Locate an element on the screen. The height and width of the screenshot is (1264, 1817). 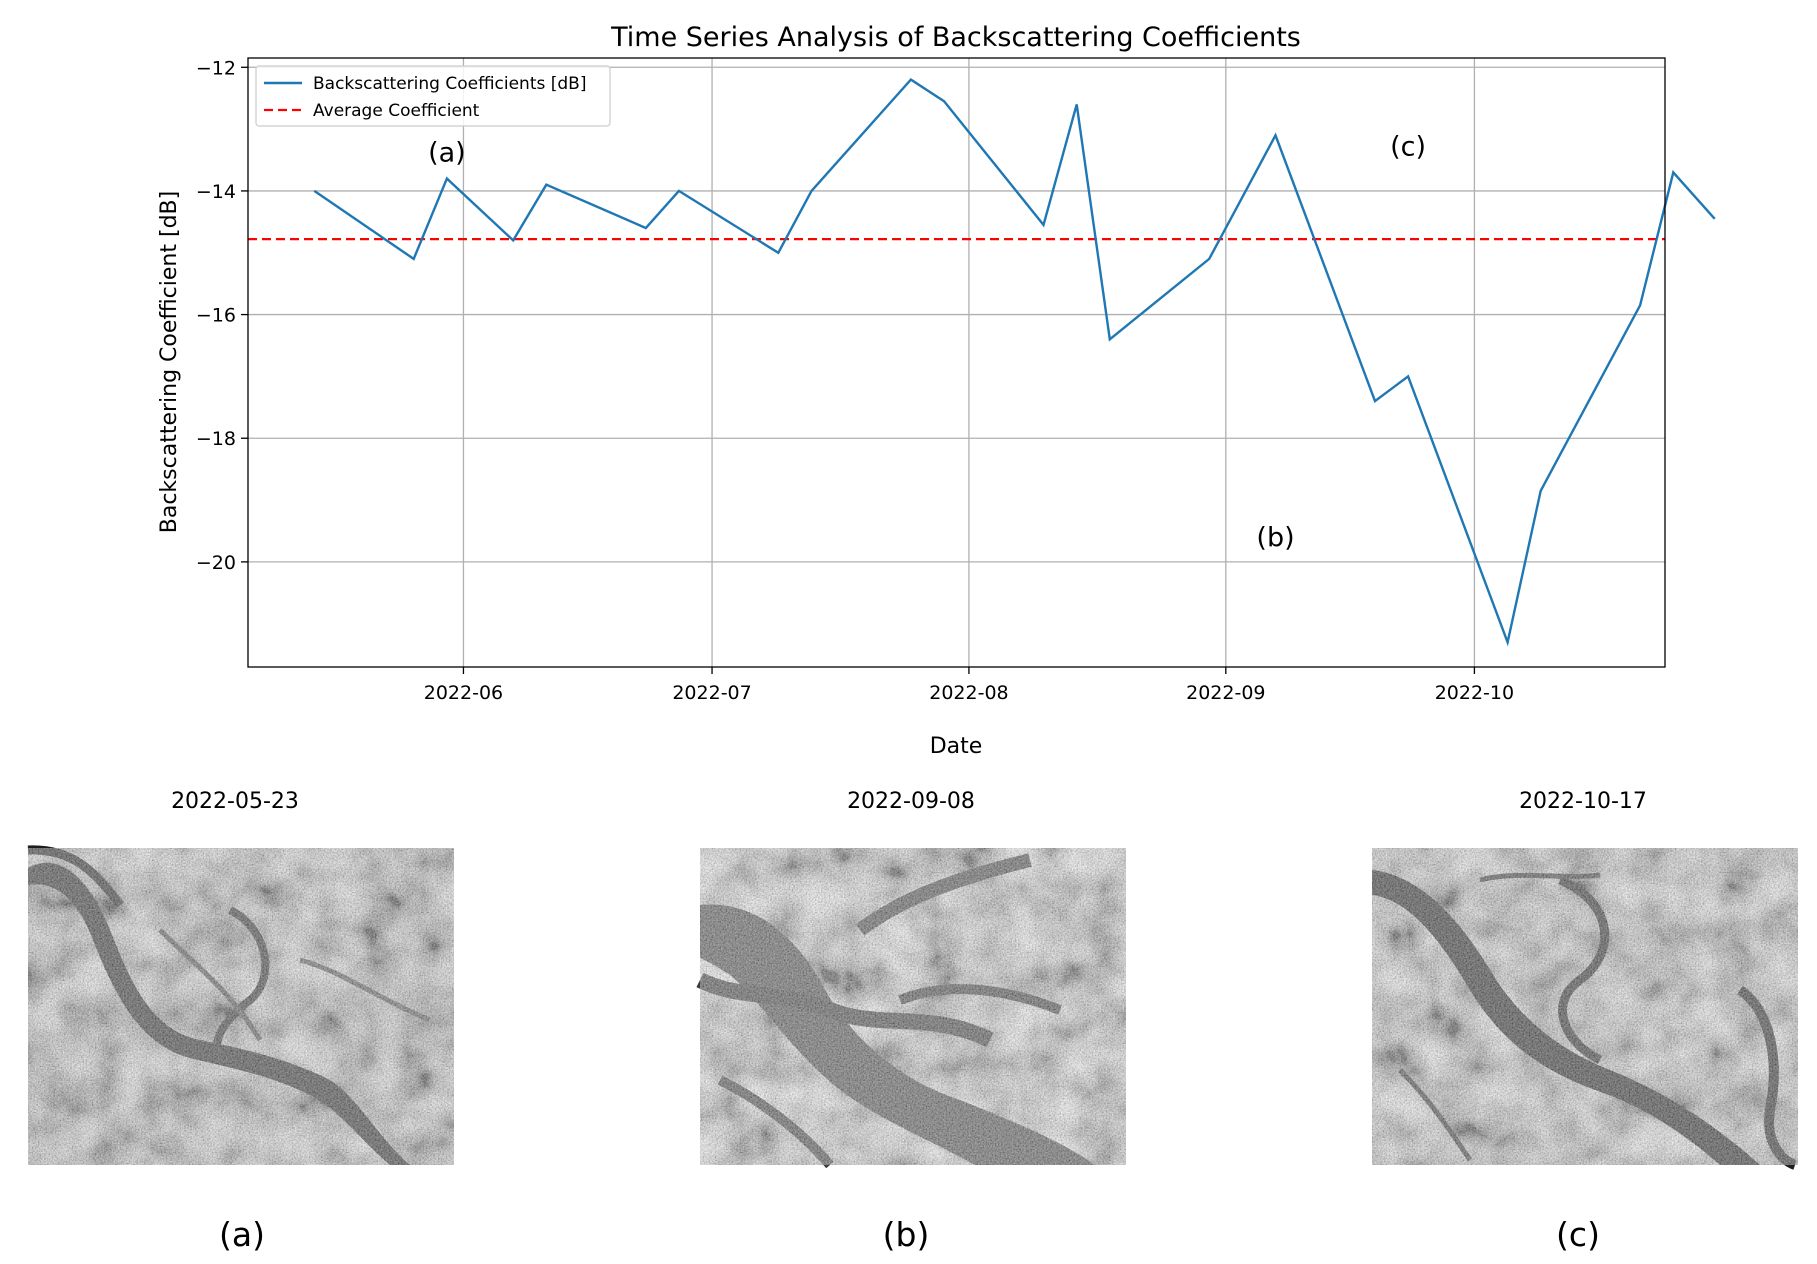
panel-b-caption: (b) is located at coordinates (906, 1234).